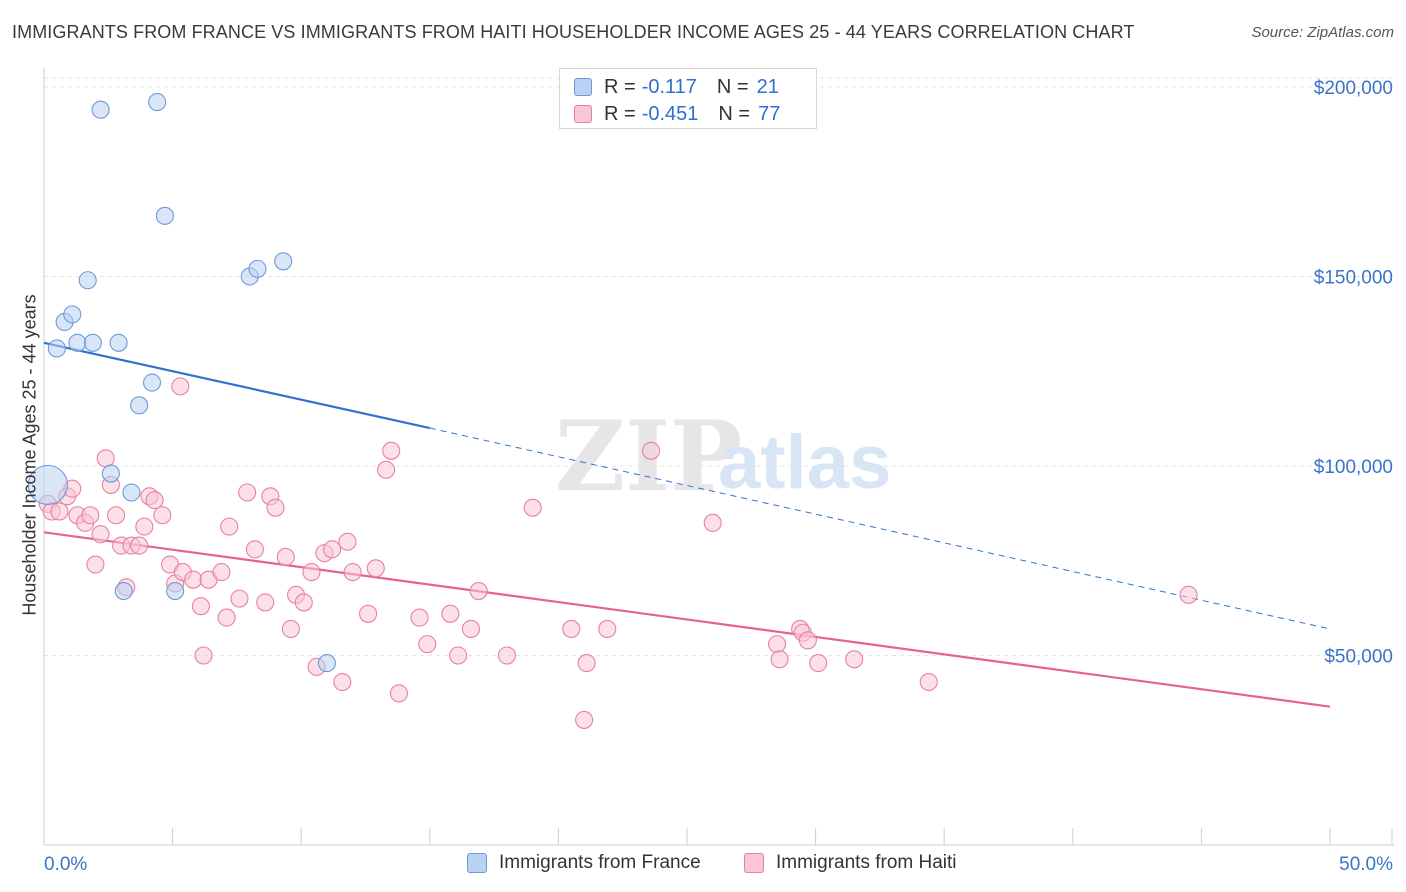 This screenshot has height=892, width=1406. What do you see at coordinates (477, 863) in the screenshot?
I see `bottom-legend-swatch-france` at bounding box center [477, 863].